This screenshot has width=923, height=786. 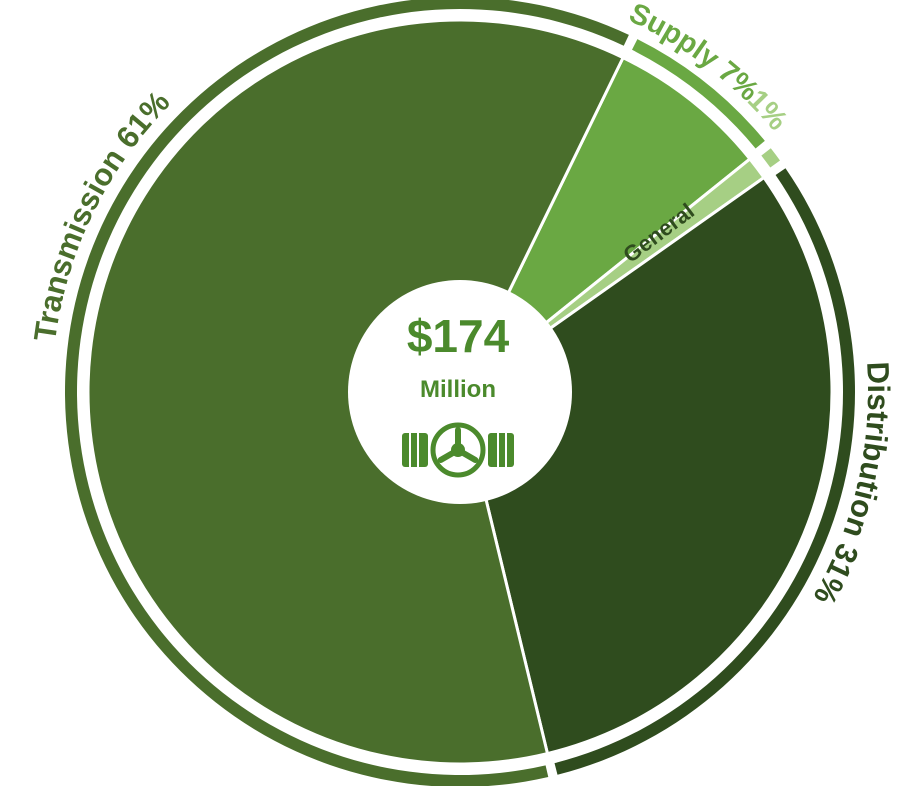 What do you see at coordinates (770, 157) in the screenshot?
I see `ring-segment-general` at bounding box center [770, 157].